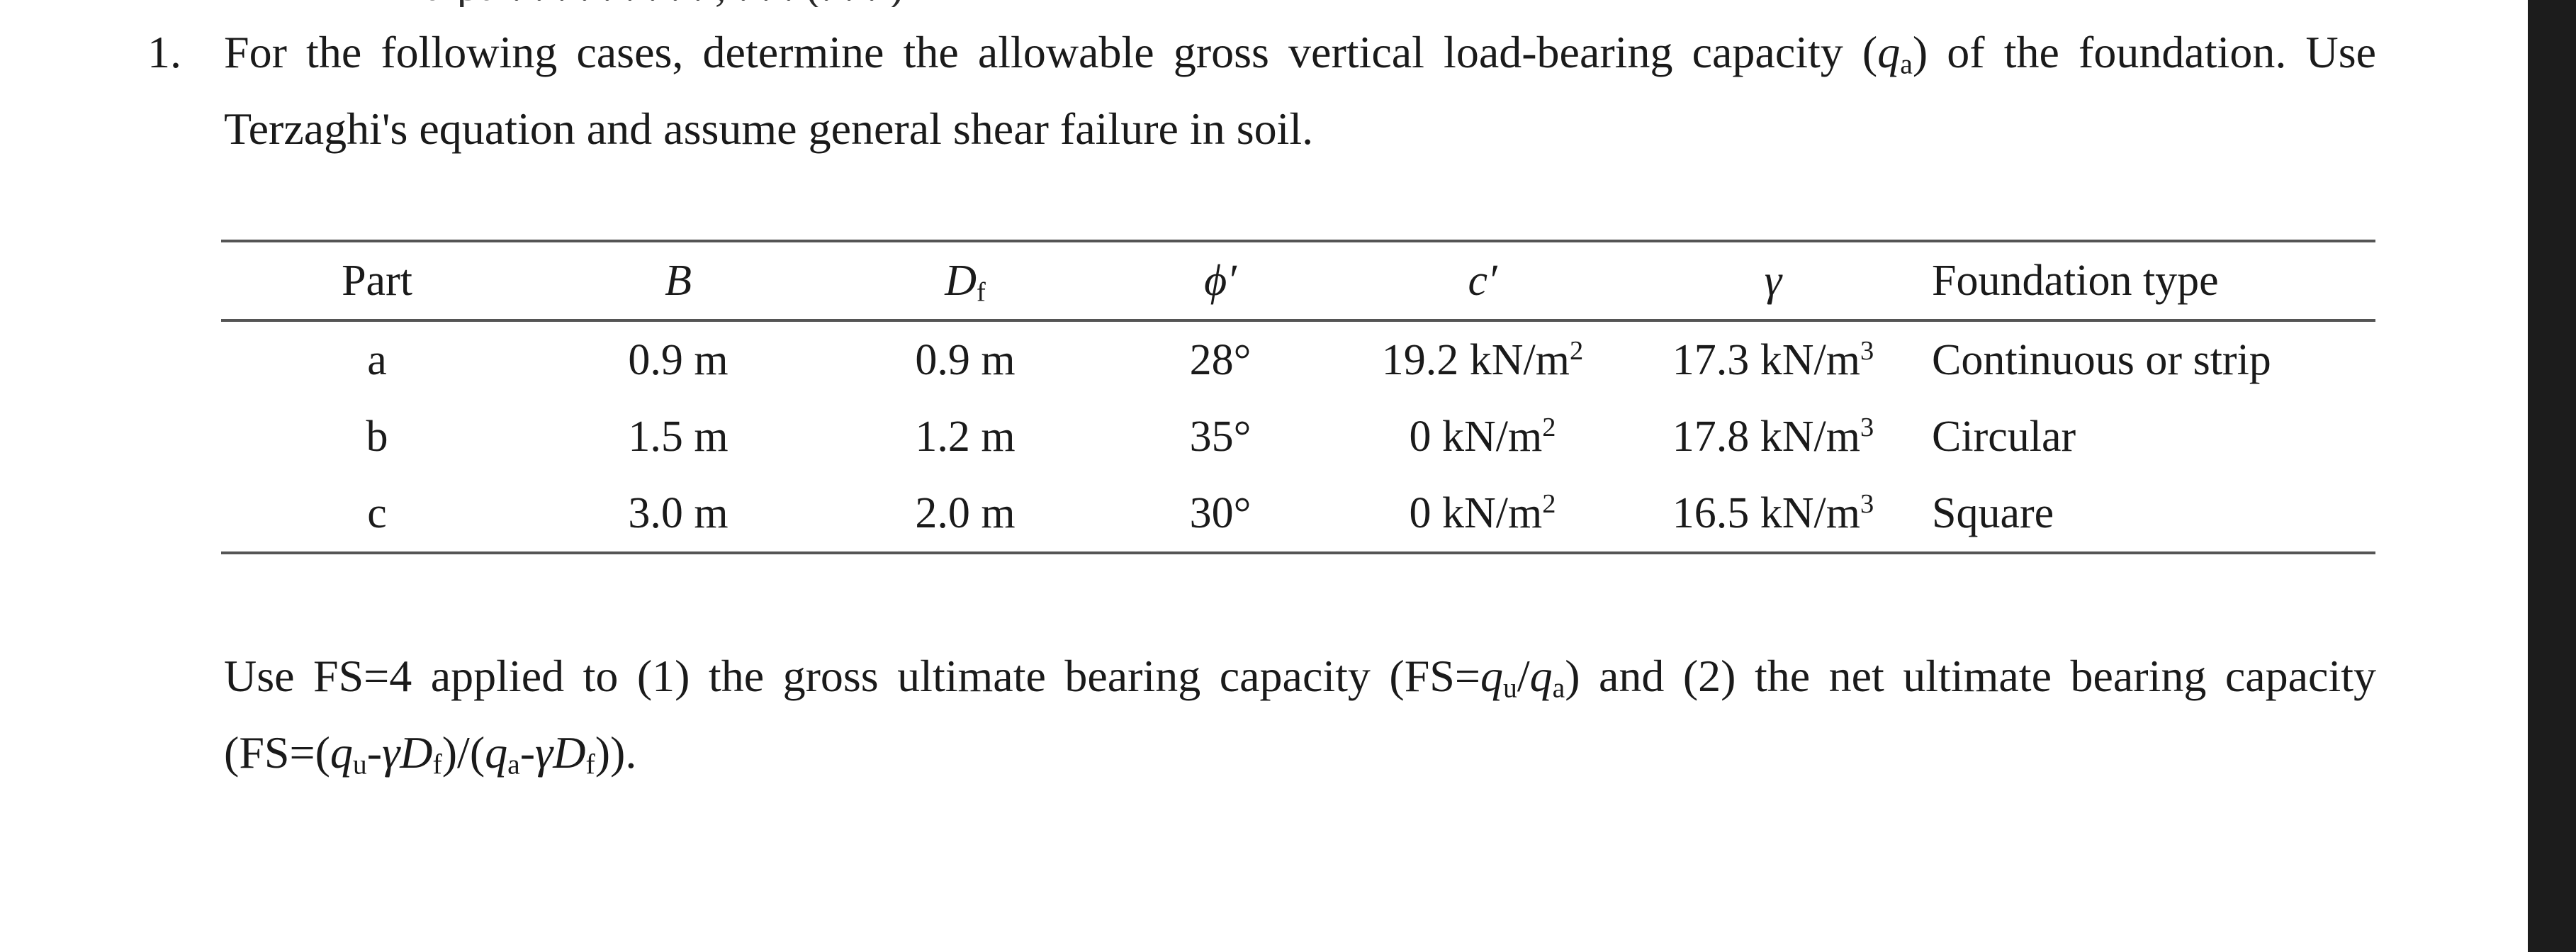 This screenshot has width=2576, height=952. I want to click on header-df-subscript: f, so click(981, 292).